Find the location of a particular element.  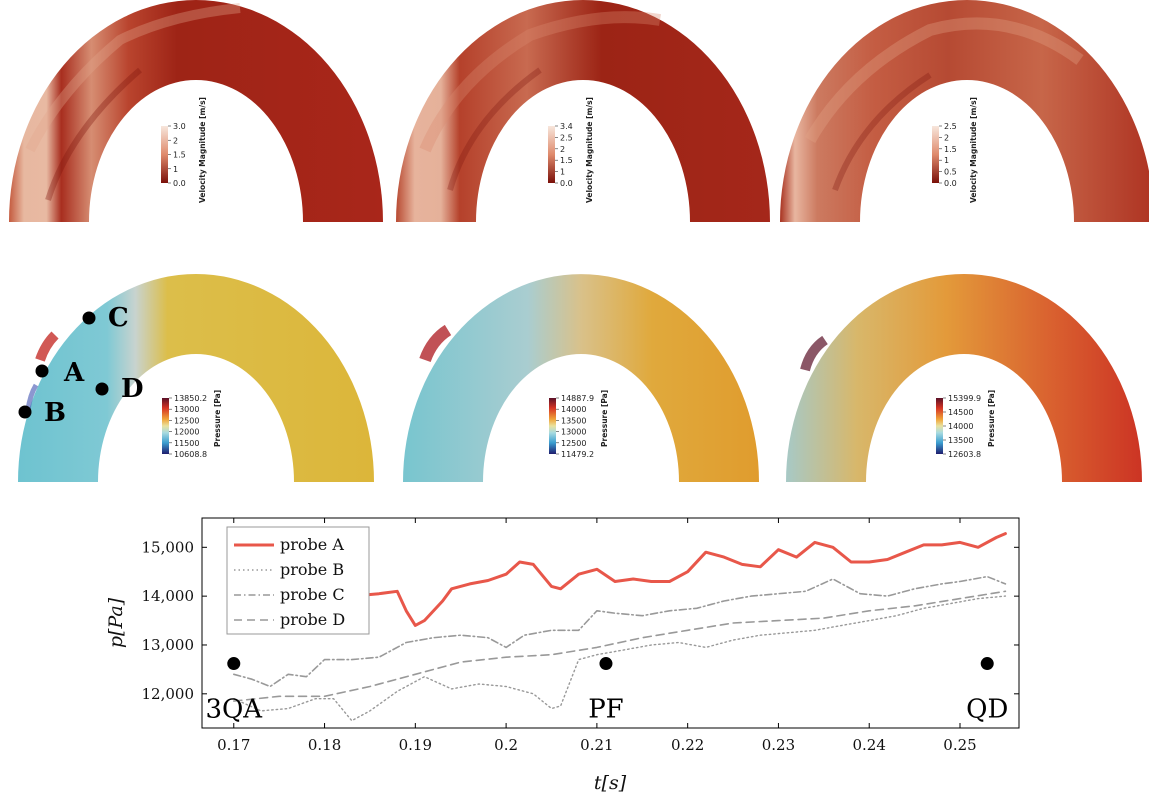

probe-D-marker is located at coordinates (102, 389).